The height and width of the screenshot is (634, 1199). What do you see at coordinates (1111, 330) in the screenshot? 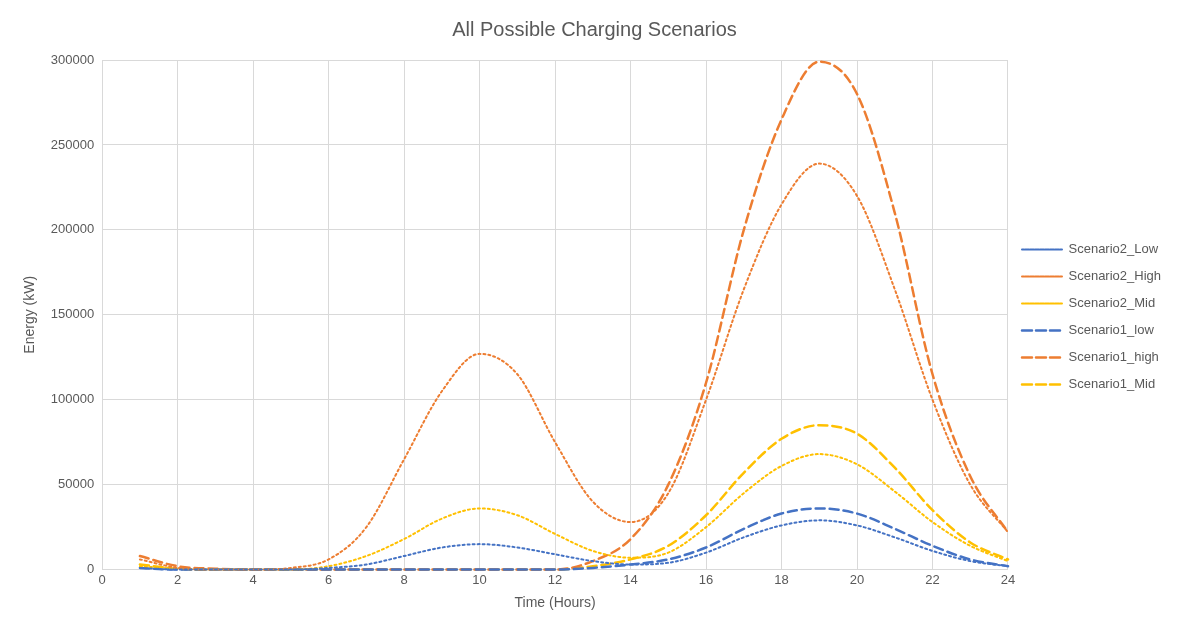
I see `legend-label: Scenario1_low` at bounding box center [1111, 330].